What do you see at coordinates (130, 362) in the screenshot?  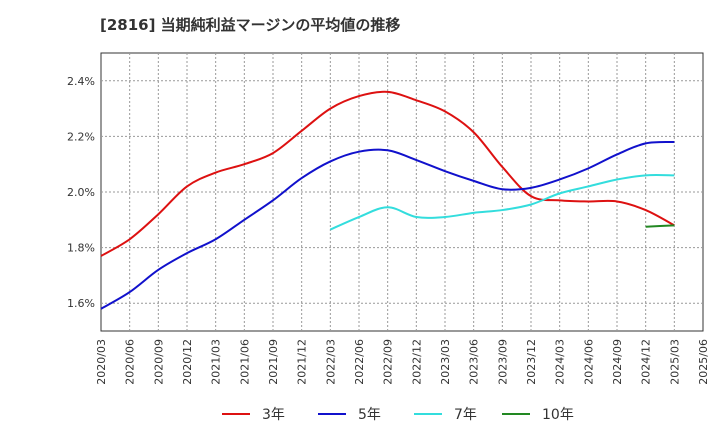 I see `x-tick-label: 2020/06` at bounding box center [130, 362].